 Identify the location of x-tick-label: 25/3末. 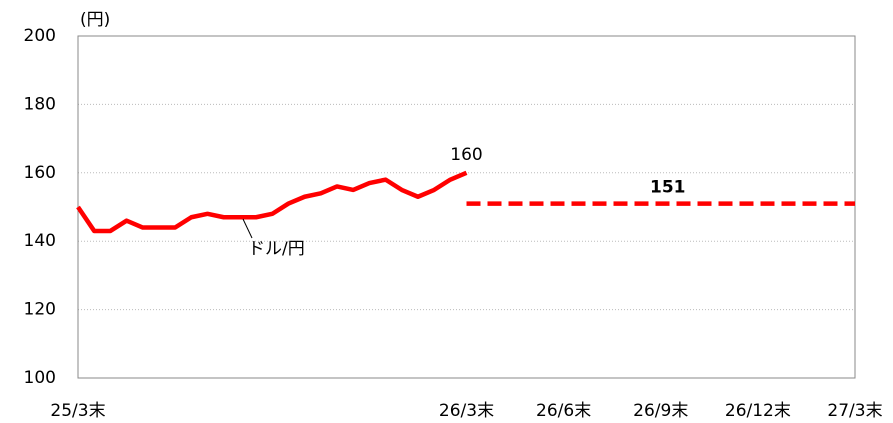
(77, 411).